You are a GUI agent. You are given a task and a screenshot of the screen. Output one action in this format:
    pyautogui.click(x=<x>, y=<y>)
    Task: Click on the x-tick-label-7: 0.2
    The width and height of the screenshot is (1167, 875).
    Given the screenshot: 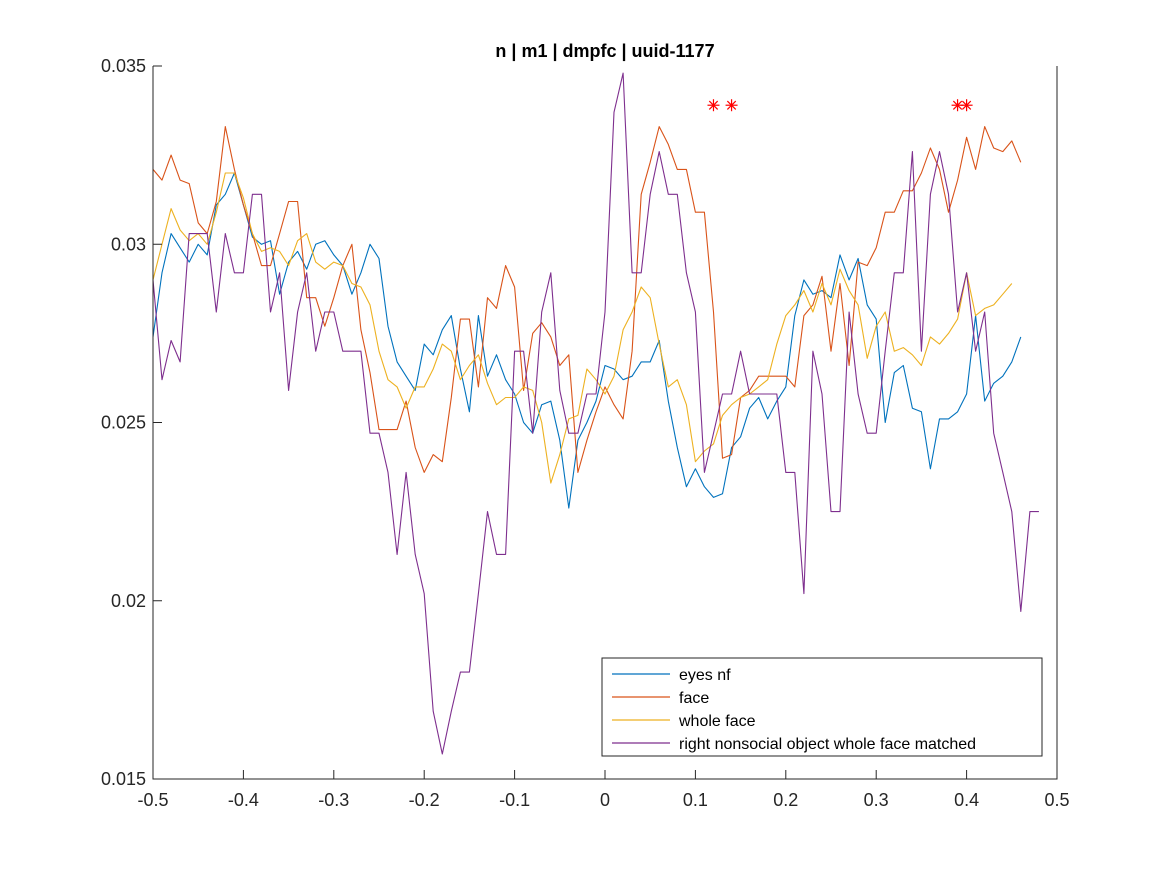 What is the action you would take?
    pyautogui.click(x=785, y=800)
    